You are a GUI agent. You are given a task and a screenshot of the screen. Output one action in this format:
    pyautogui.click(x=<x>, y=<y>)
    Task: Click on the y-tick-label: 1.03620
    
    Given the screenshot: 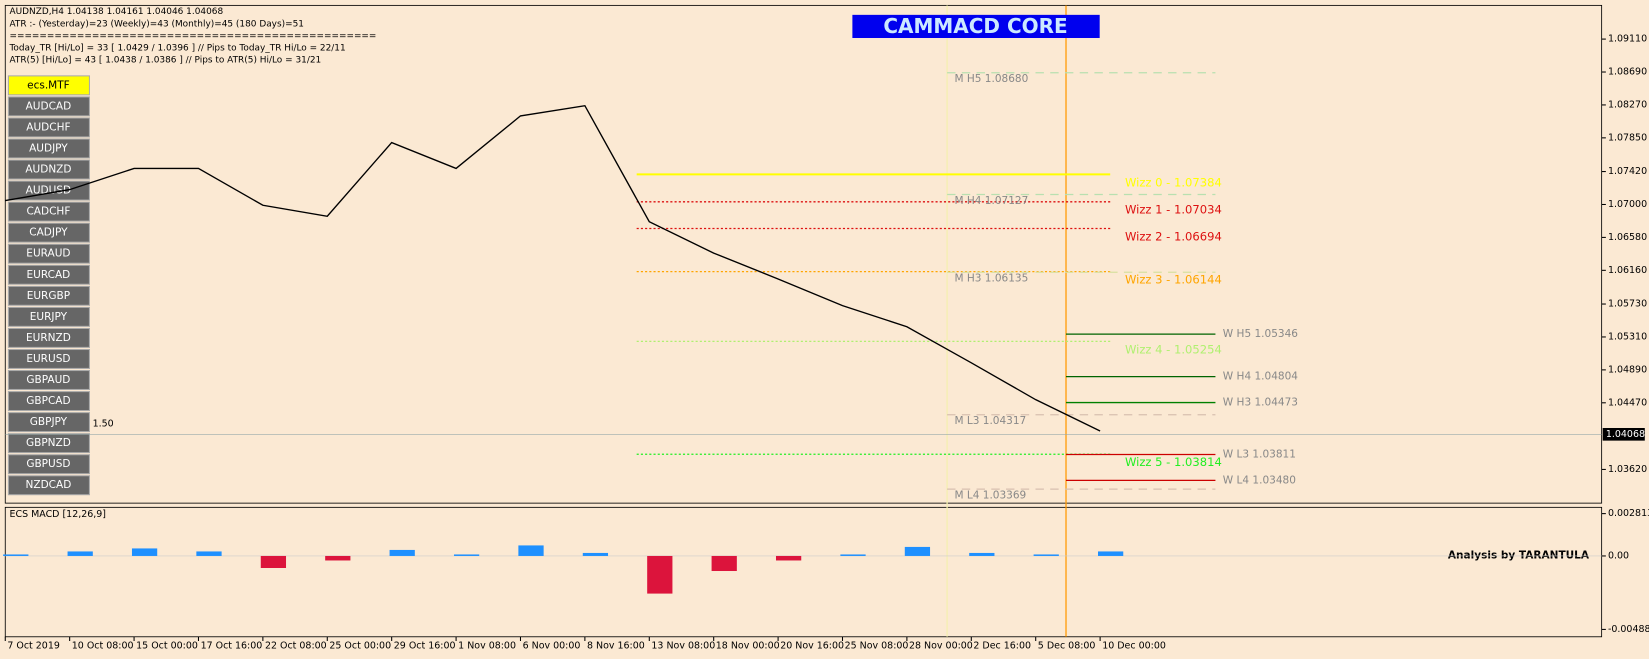 What is the action you would take?
    pyautogui.click(x=1627, y=469)
    